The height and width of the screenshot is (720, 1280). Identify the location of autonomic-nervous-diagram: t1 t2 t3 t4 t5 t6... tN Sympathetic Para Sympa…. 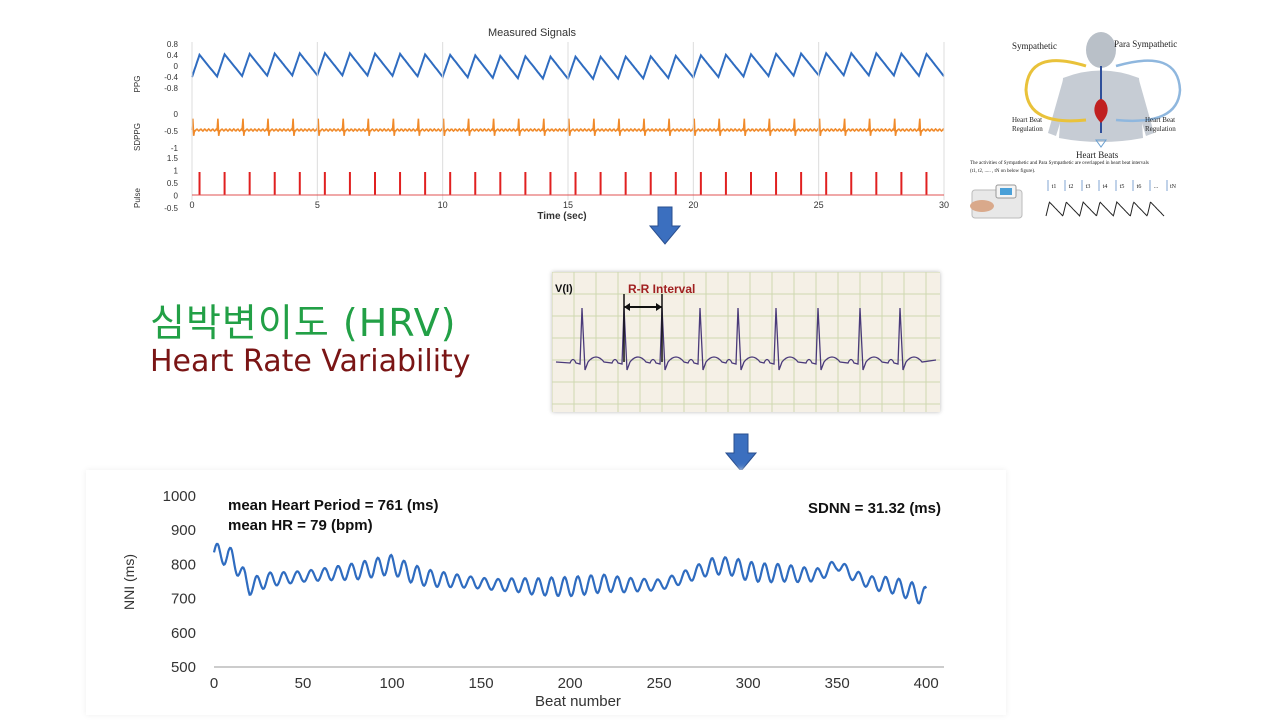
(1094, 125).